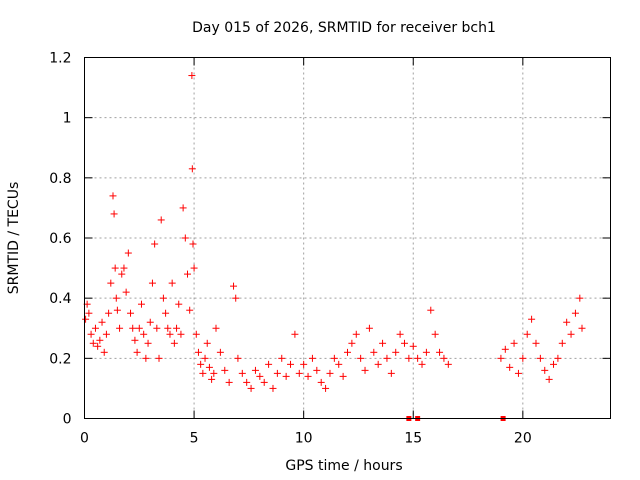 Image resolution: width=640 pixels, height=480 pixels. I want to click on x-tick-label: 10, so click(304, 439).